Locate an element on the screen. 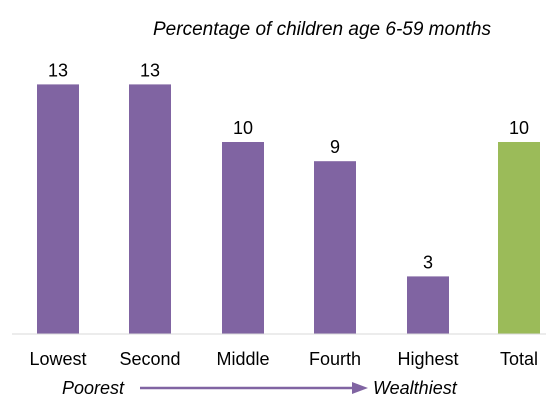 This screenshot has width=559, height=408. tick-label-middle: Middle is located at coordinates (242, 359).